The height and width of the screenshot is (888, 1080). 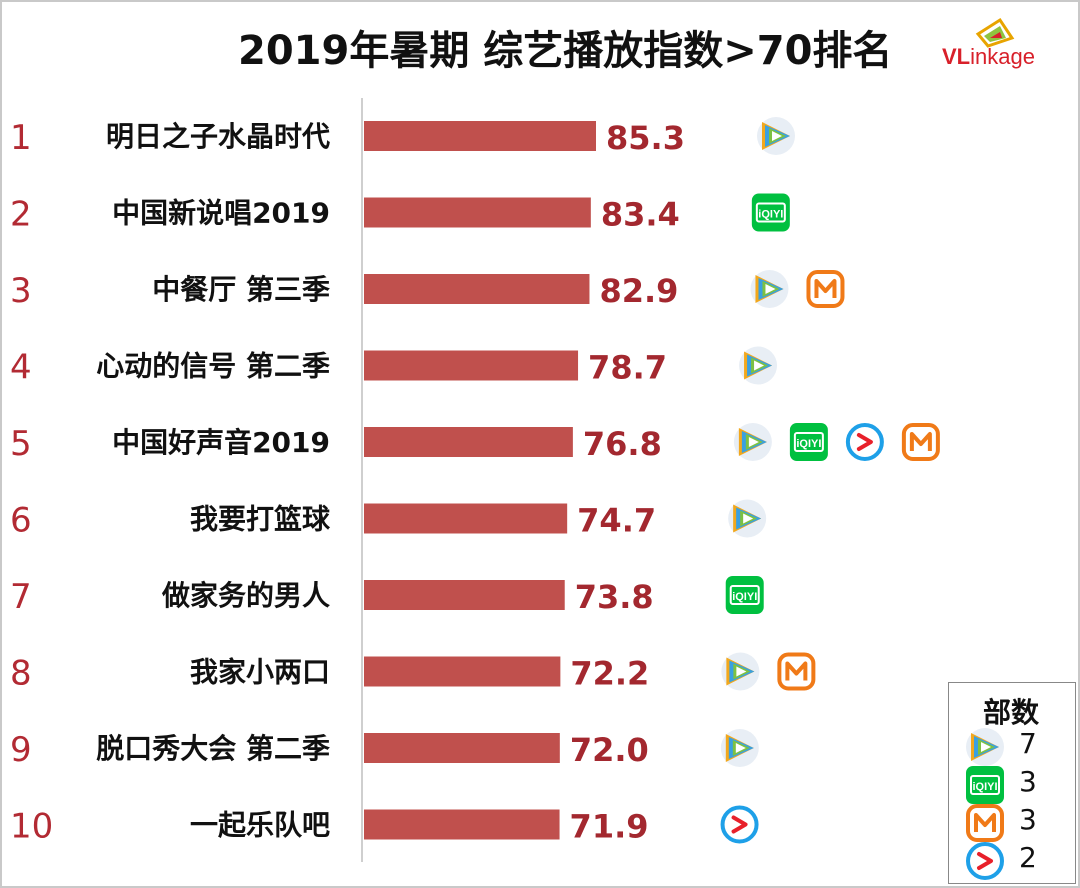 I want to click on data-label: 76.8, so click(x=622, y=444).